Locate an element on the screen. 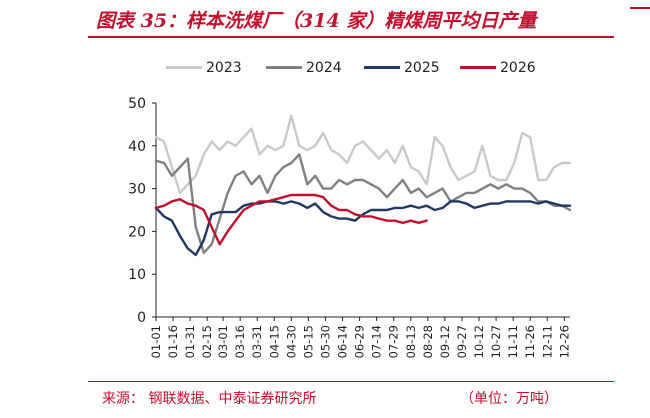 This screenshot has height=418, width=650. x-tick-label: 08-28 is located at coordinates (428, 341).